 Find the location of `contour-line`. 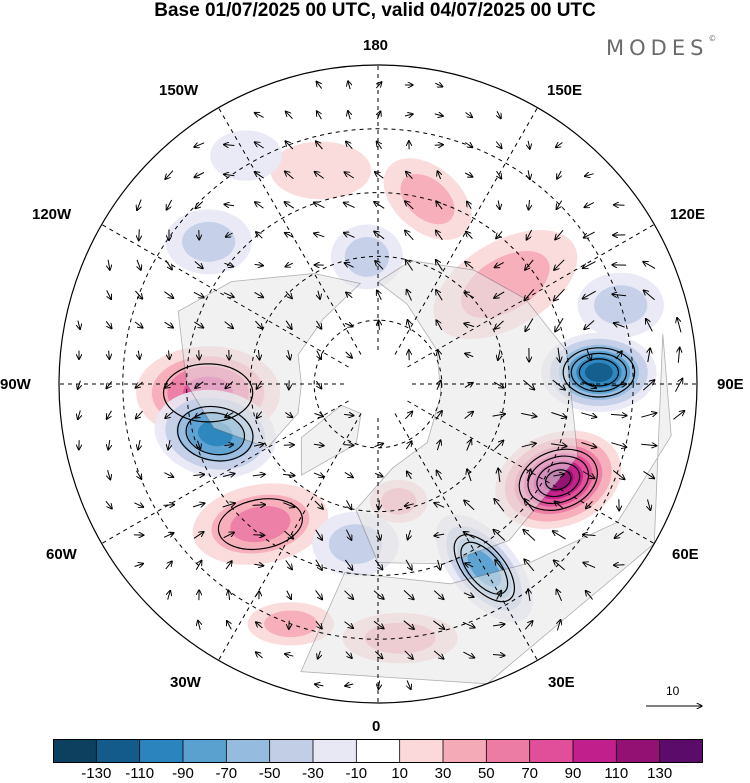

contour-line is located at coordinates (599, 372).